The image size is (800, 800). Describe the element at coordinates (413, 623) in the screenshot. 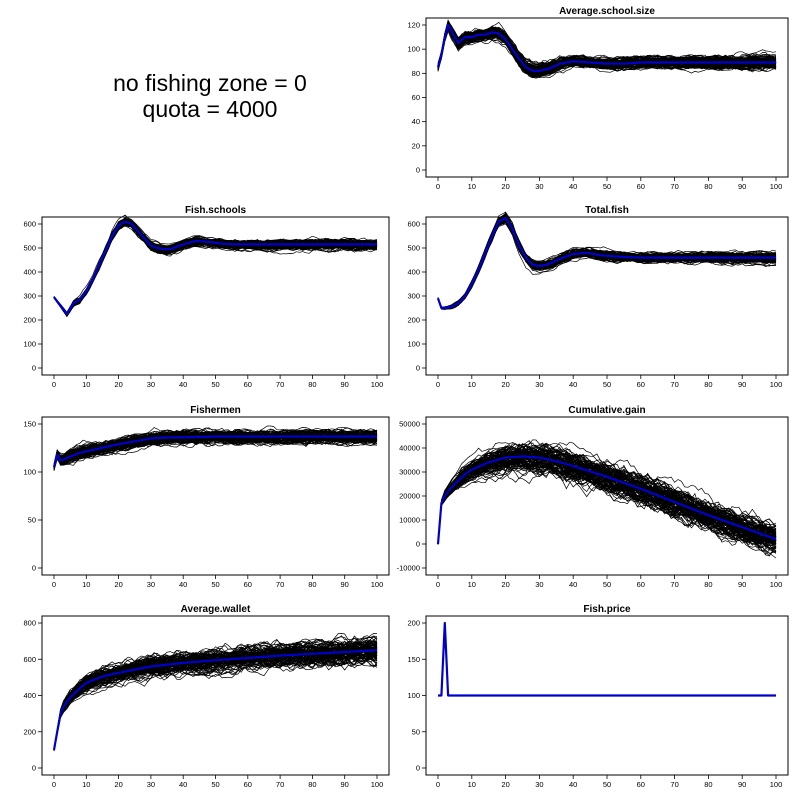

I see `y-tick-label: 200` at that location.